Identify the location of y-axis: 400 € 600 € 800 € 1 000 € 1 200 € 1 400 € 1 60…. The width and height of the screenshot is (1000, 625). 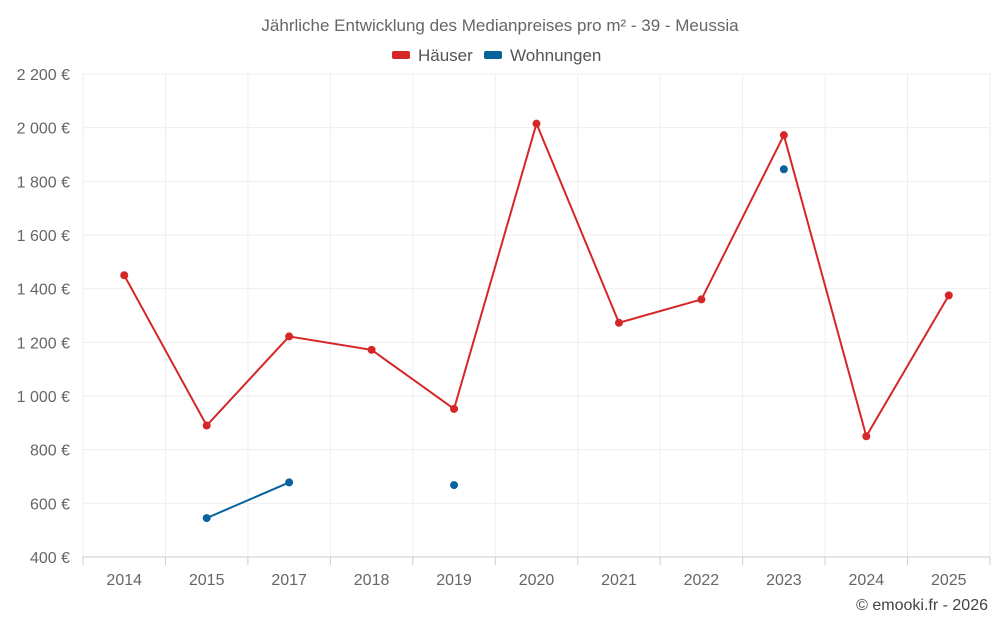
(43, 317).